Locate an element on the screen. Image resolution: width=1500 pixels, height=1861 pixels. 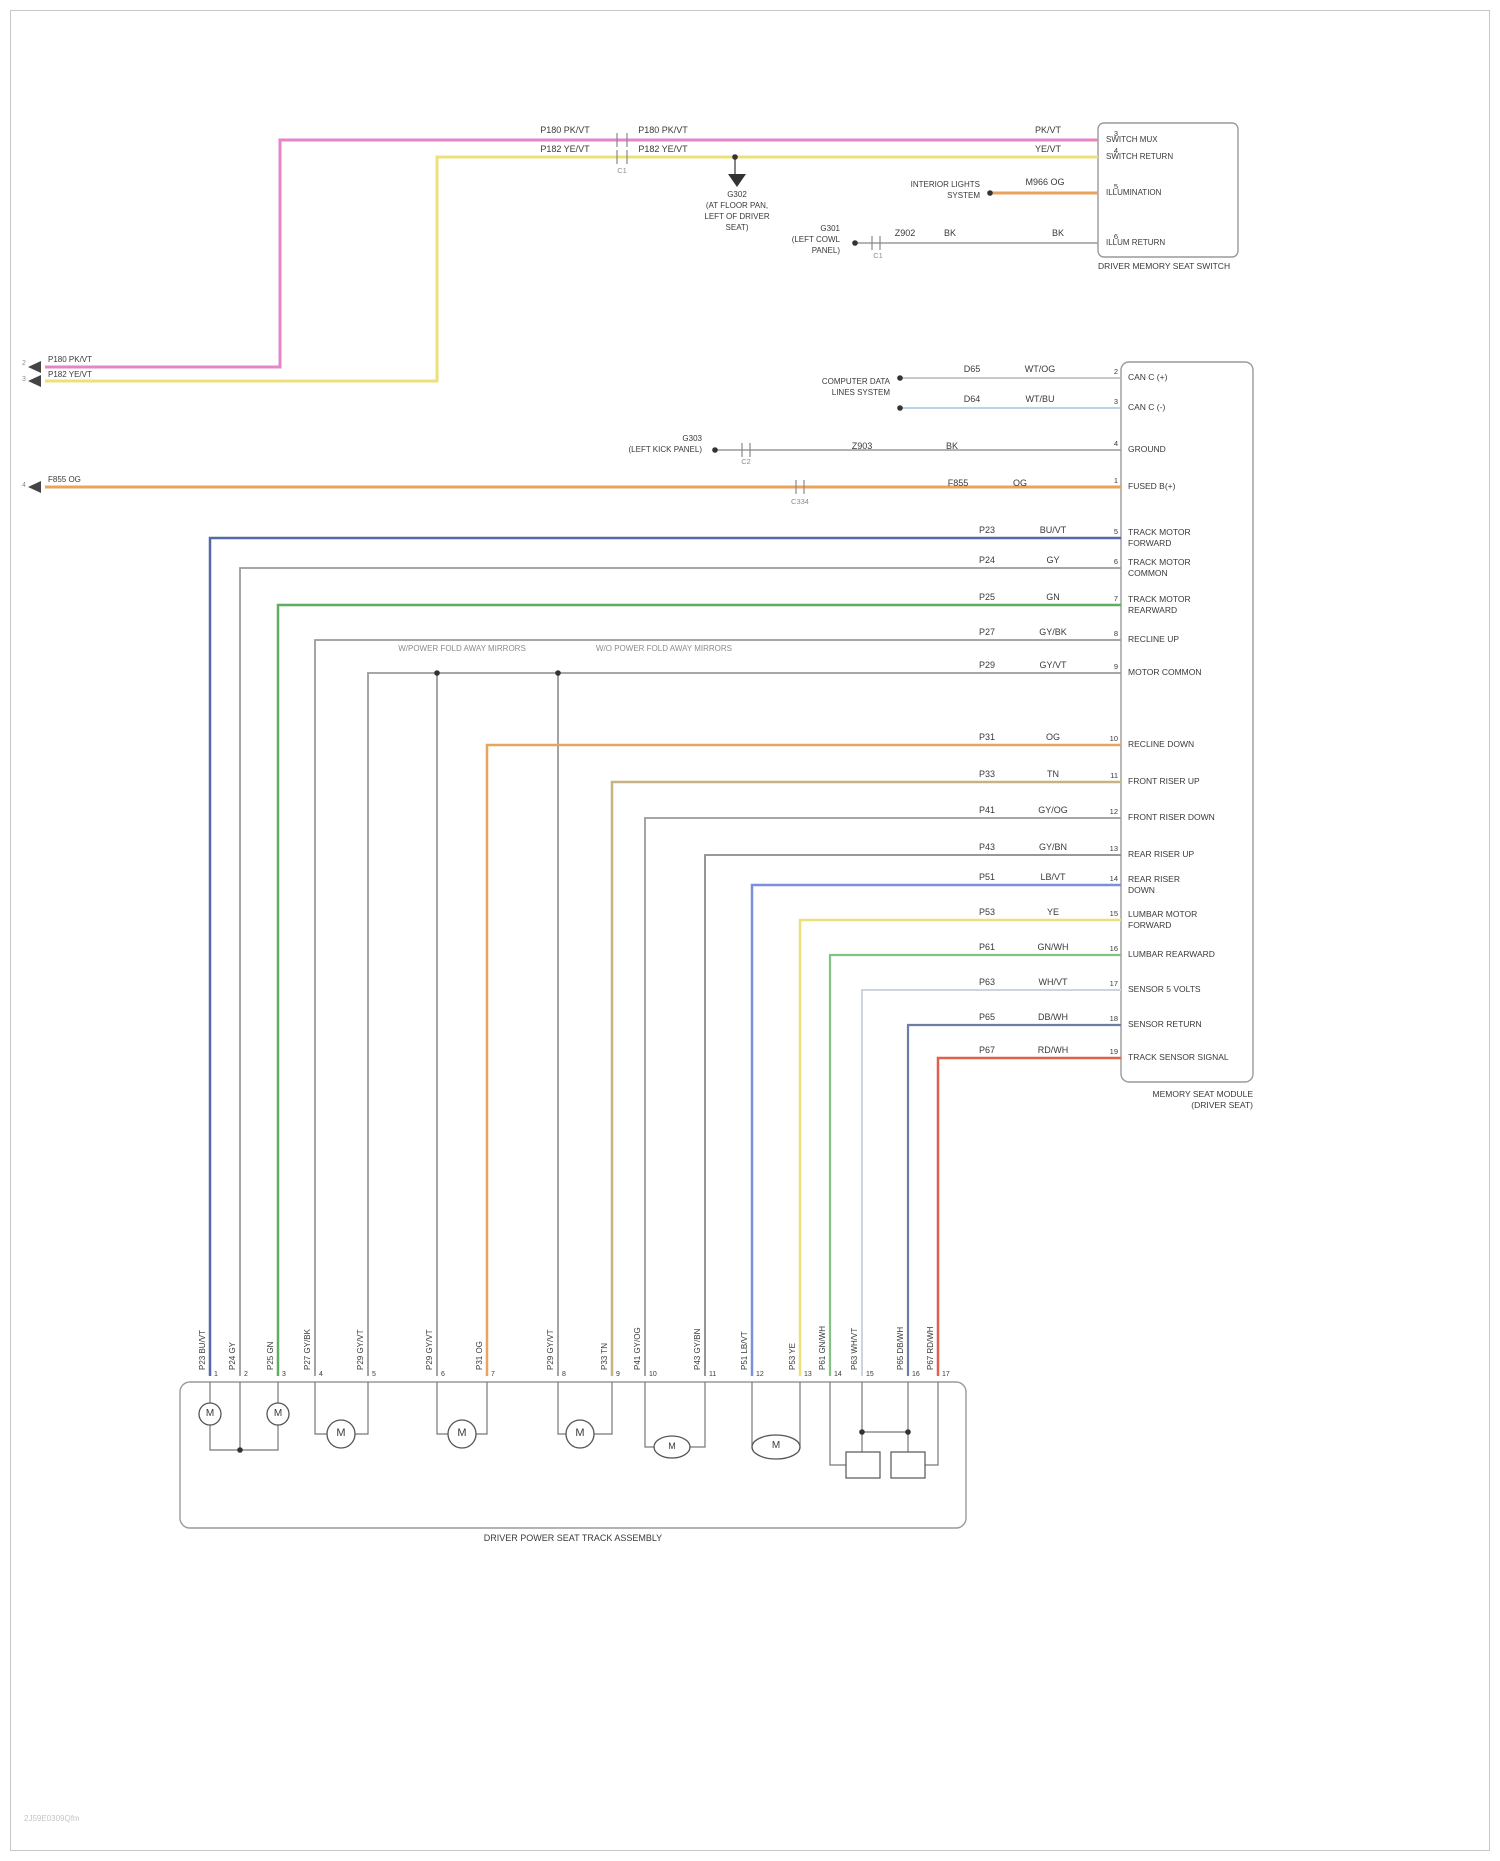
track-assembly-caption: DRIVER POWER SEAT TRACK ASSEMBLY is located at coordinates (573, 1538).